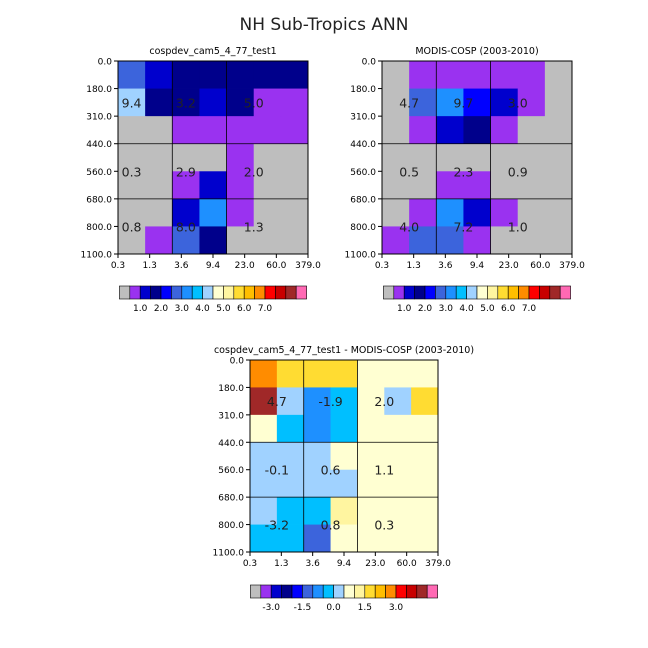  What do you see at coordinates (212, 51) in the screenshot?
I see `panel-title: cospdev_cam5_4_77_test1` at bounding box center [212, 51].